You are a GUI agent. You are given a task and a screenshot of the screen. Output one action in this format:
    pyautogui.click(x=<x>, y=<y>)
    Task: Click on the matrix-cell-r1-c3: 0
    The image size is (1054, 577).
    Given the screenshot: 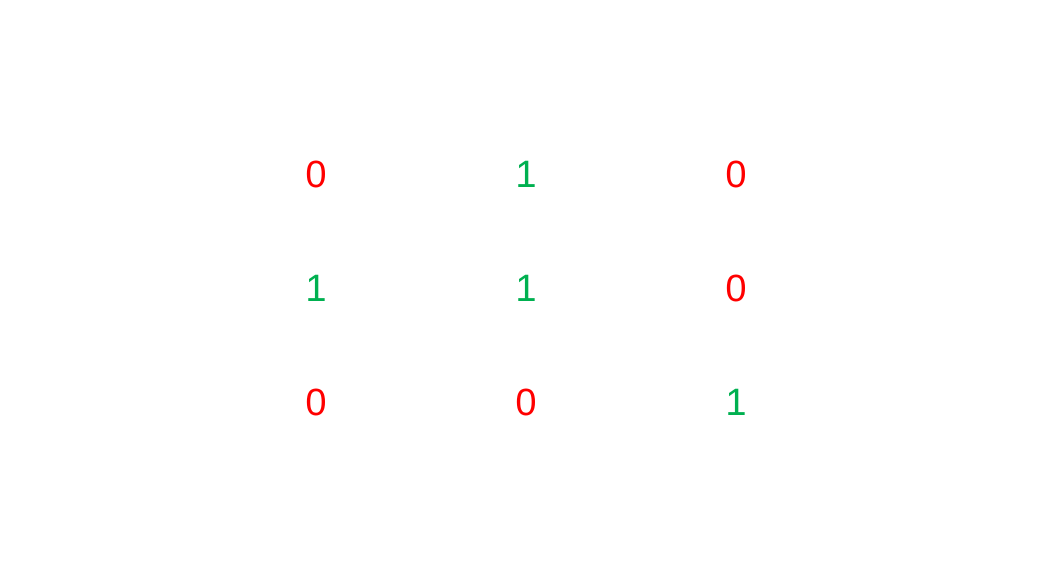 What is the action you would take?
    pyautogui.click(x=736, y=175)
    